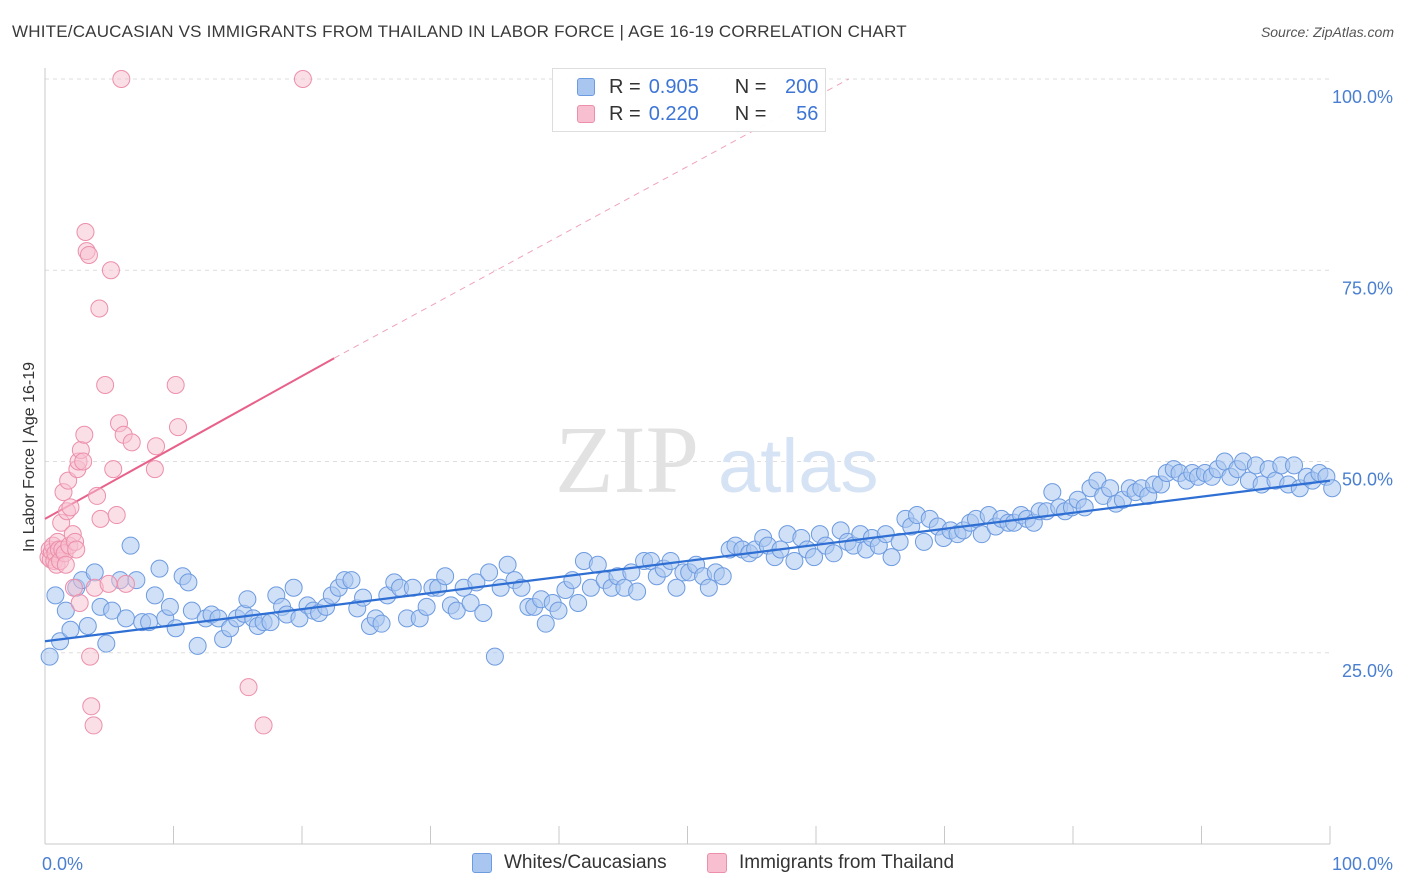 The height and width of the screenshot is (892, 1406). Describe the element at coordinates (1367, 288) in the screenshot. I see `y-tick-label: 75.0%` at that location.